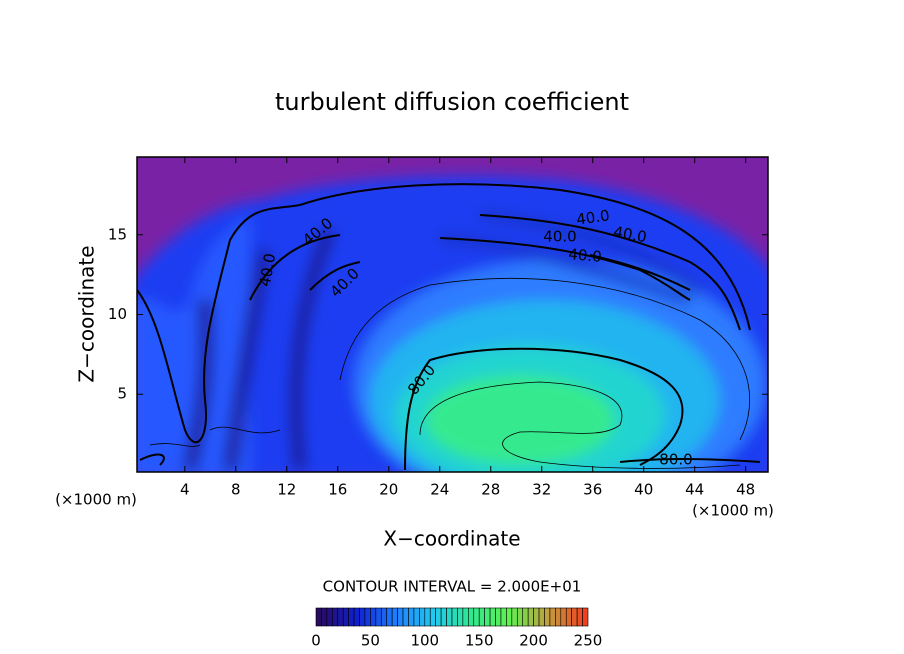  What do you see at coordinates (733, 511) in the screenshot?
I see `x-unit-label: (×1000 m)` at bounding box center [733, 511].